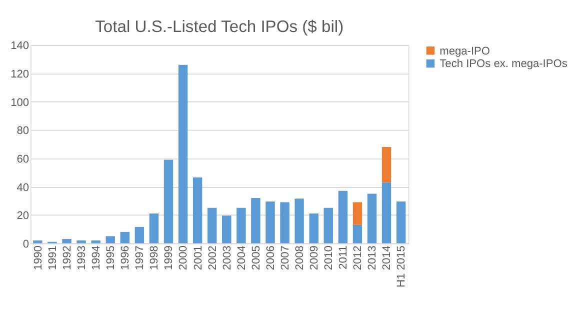 The width and height of the screenshot is (577, 320). I want to click on x-tick-label: 1998, so click(154, 258).